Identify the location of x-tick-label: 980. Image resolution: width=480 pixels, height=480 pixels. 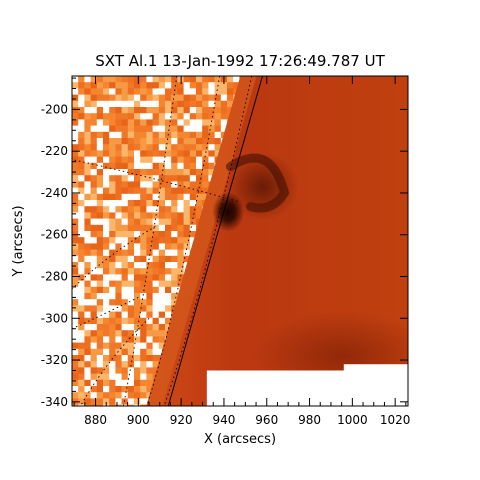
(309, 420).